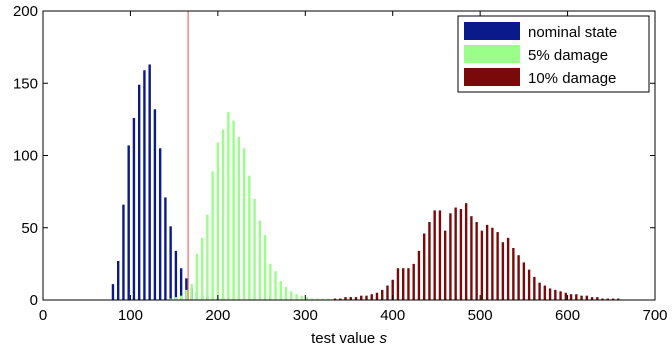 The image size is (672, 349). I want to click on legend-items: nominal state 5% damage 10% damage, so click(540, 54).